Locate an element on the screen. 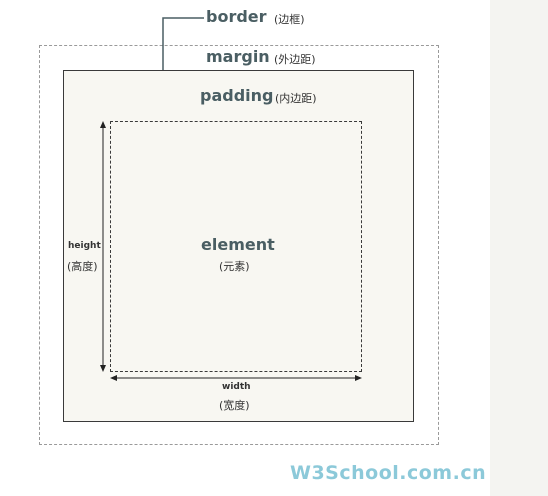 Image resolution: width=548 pixels, height=496 pixels. border-label-cn: (边框) is located at coordinates (289, 19).